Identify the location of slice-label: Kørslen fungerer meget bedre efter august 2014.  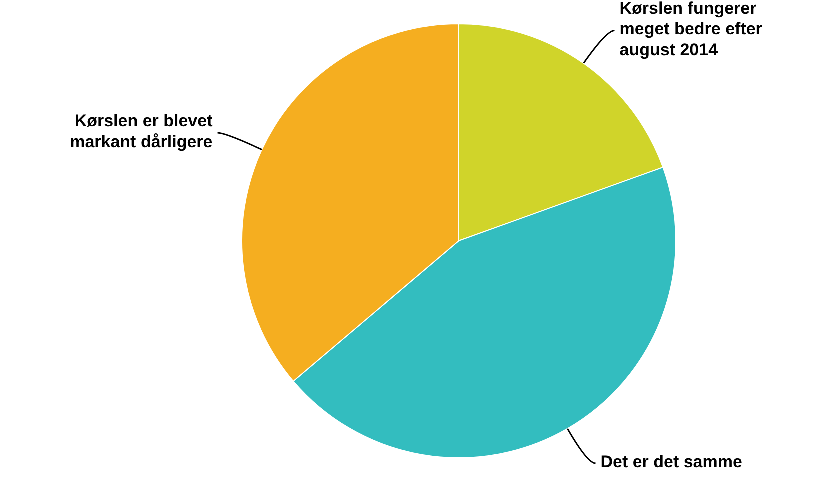
(691, 30).